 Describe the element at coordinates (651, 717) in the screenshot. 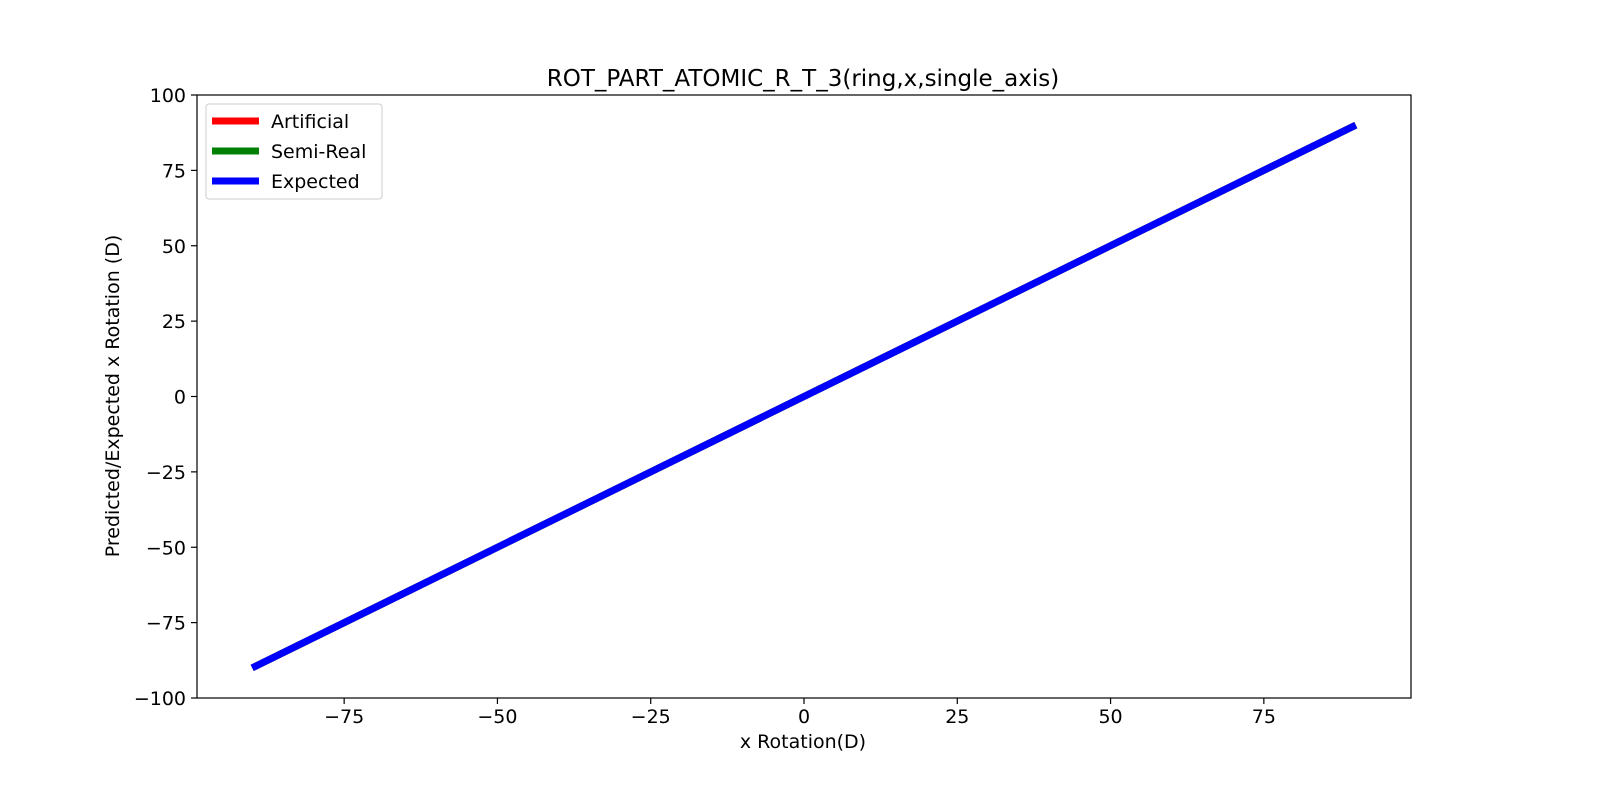

I see `x-tick-label: −25` at that location.